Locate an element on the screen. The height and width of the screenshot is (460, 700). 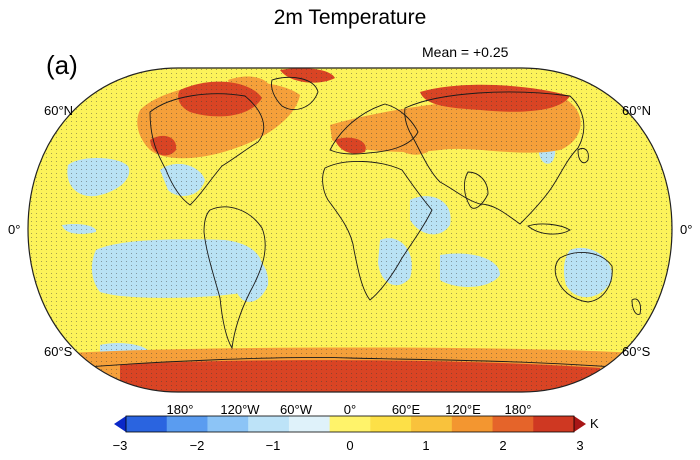
lat-label-60n-left: 60°N is located at coordinates (59, 110).